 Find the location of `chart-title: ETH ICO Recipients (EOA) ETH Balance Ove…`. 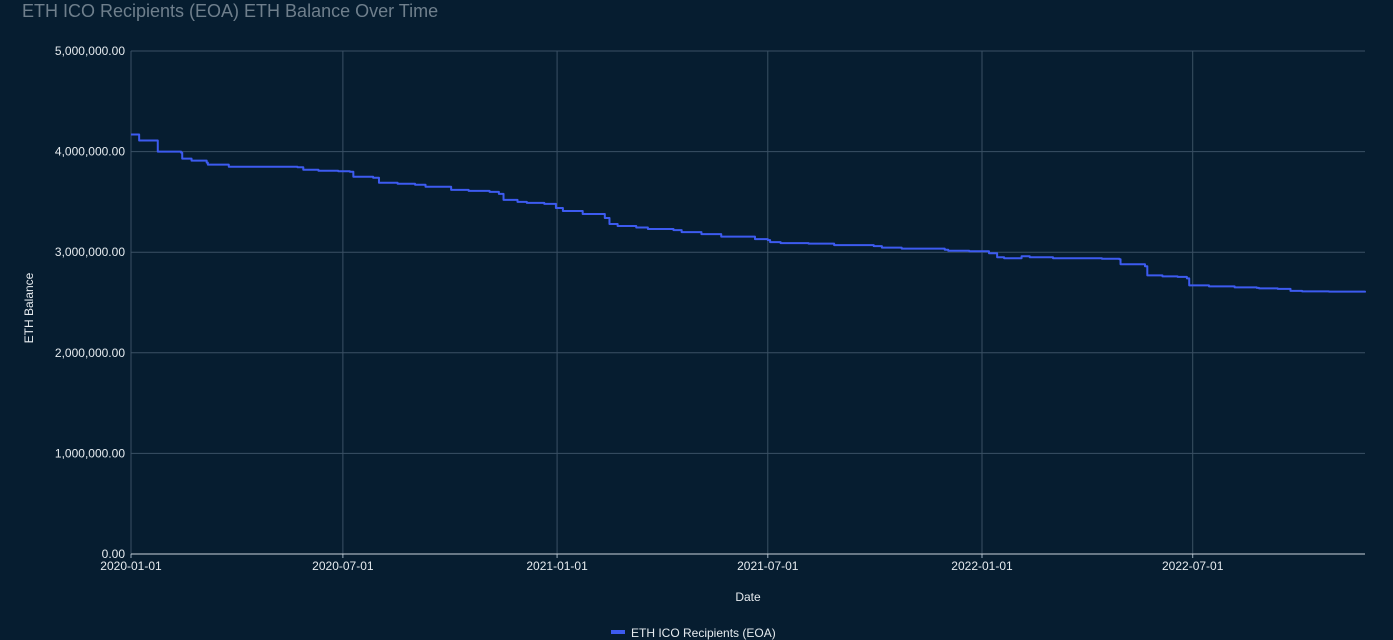

chart-title: ETH ICO Recipients (EOA) ETH Balance Ove… is located at coordinates (230, 11).